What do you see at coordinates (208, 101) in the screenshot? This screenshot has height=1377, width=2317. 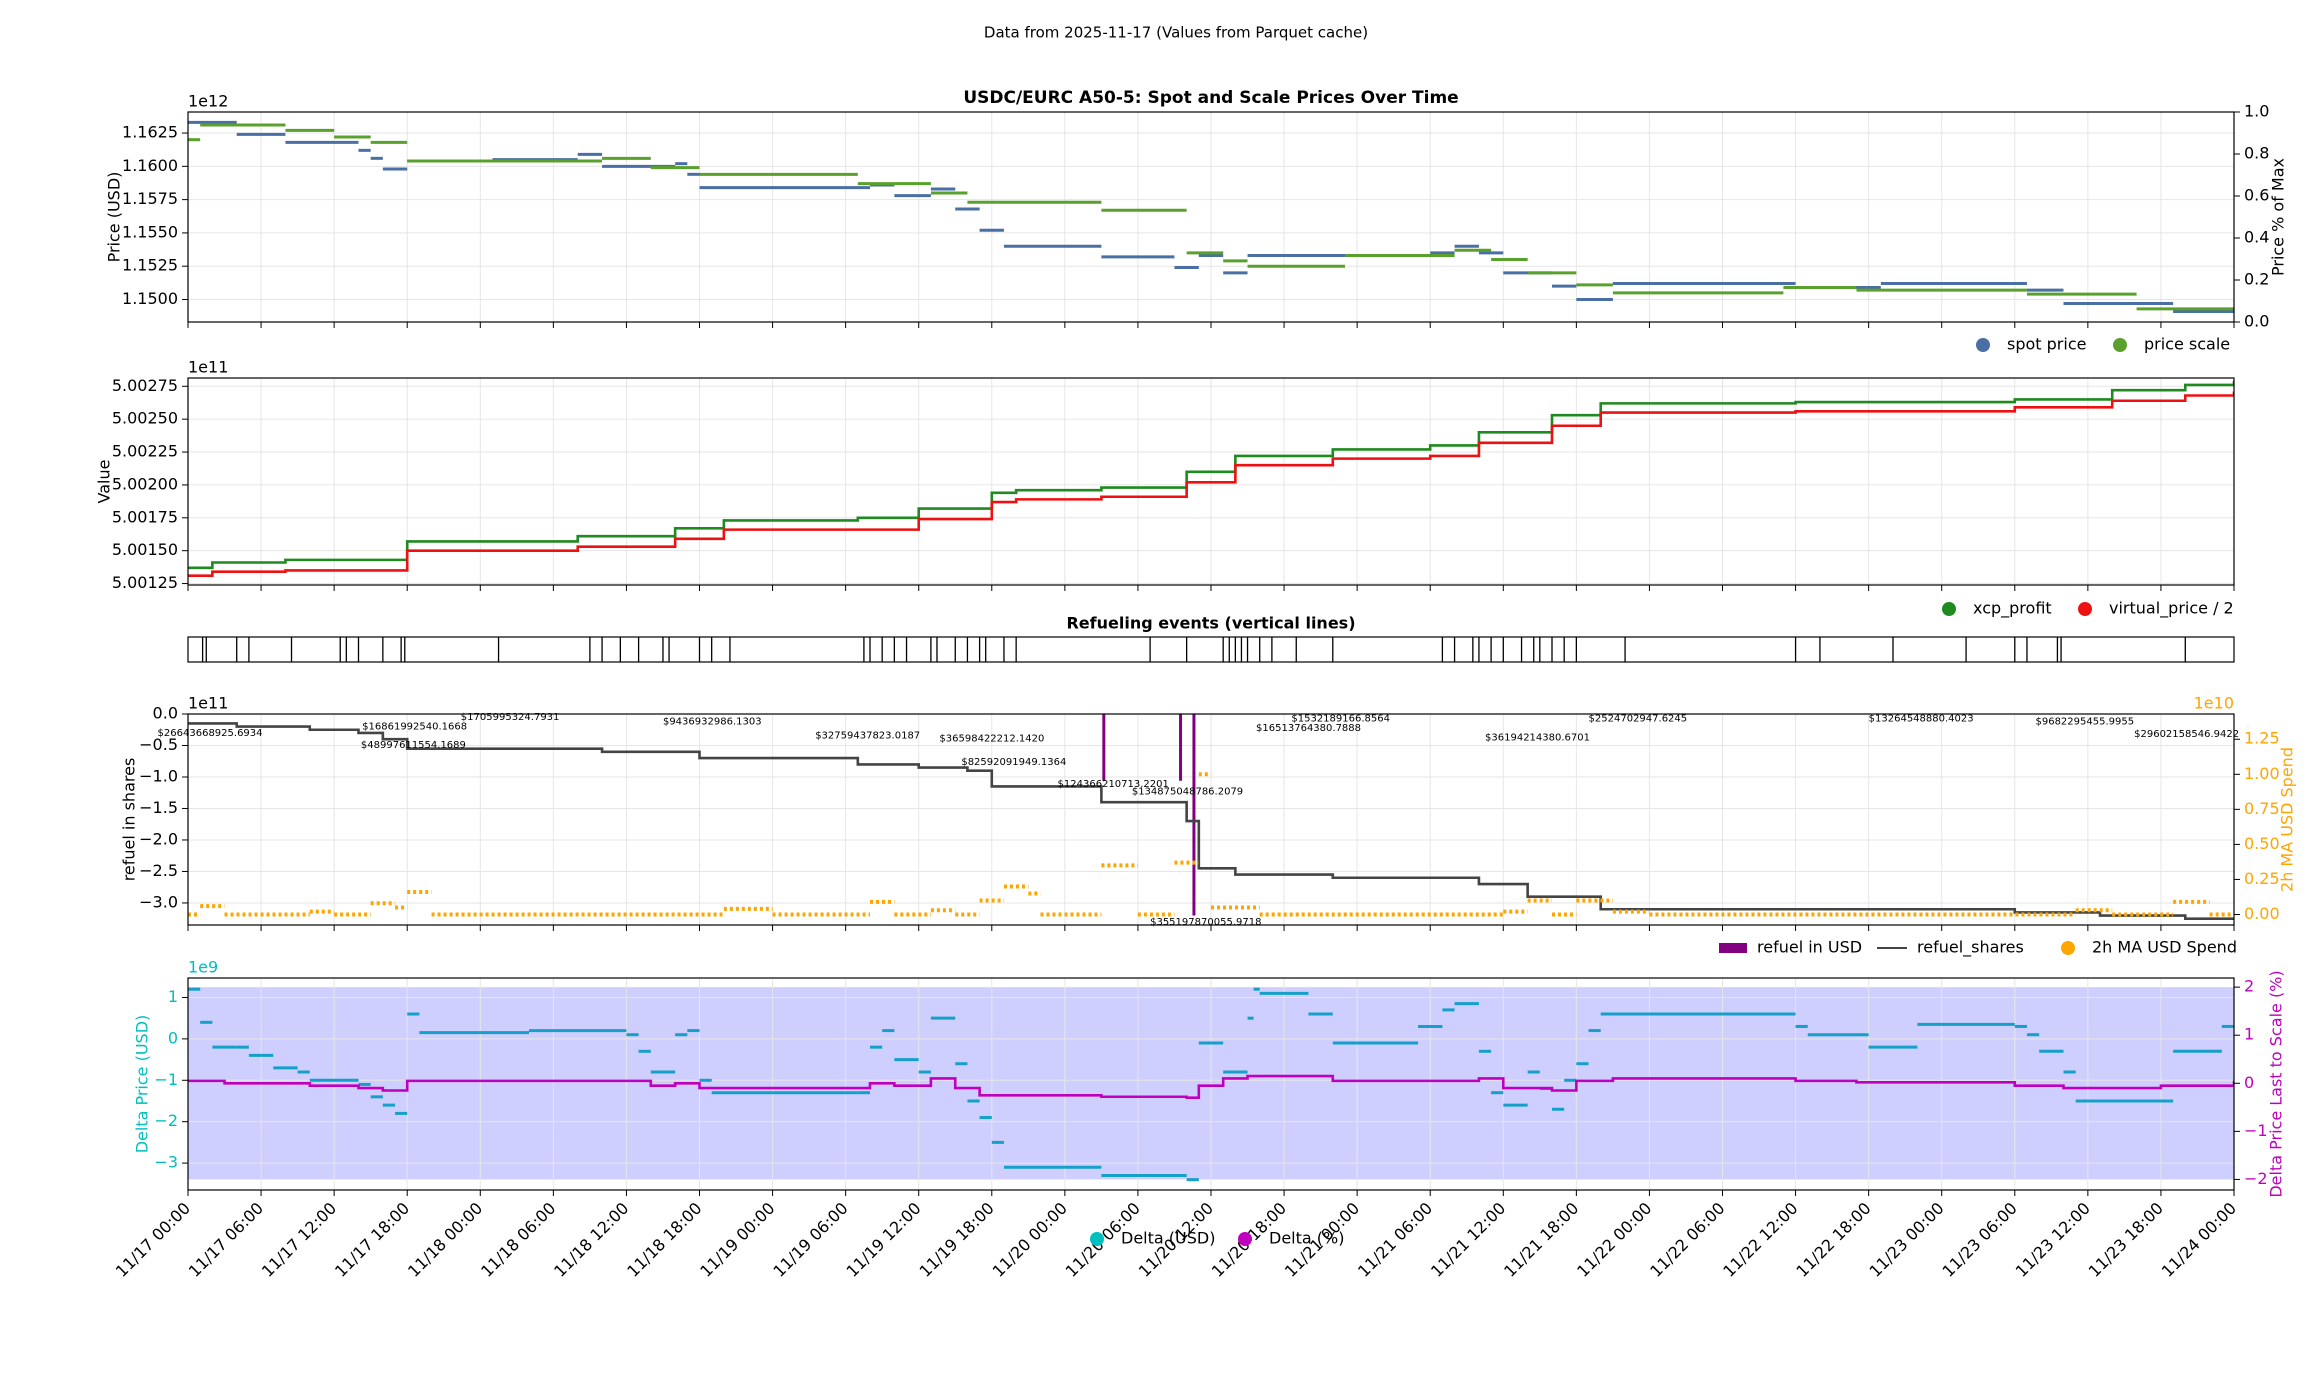 I see `y-offset-label: 1e12` at bounding box center [208, 101].